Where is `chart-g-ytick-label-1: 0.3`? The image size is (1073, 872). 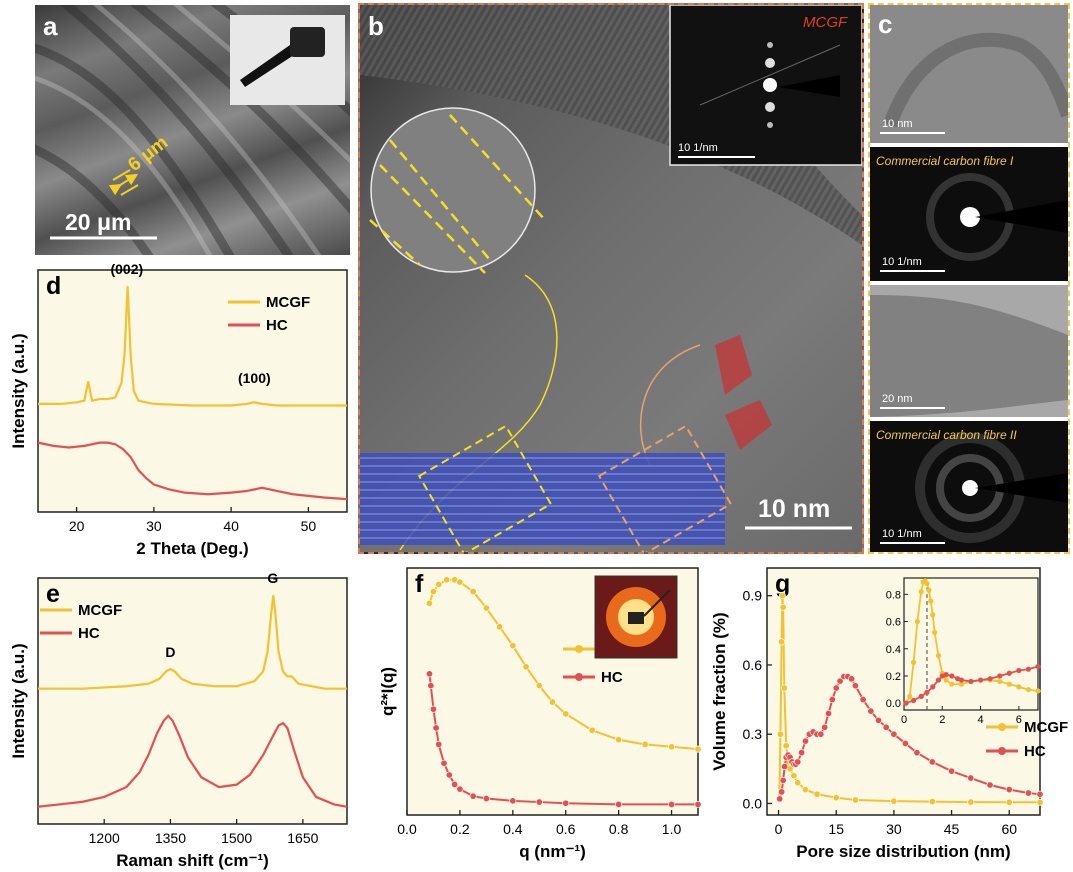 chart-g-ytick-label-1: 0.3 is located at coordinates (753, 734).